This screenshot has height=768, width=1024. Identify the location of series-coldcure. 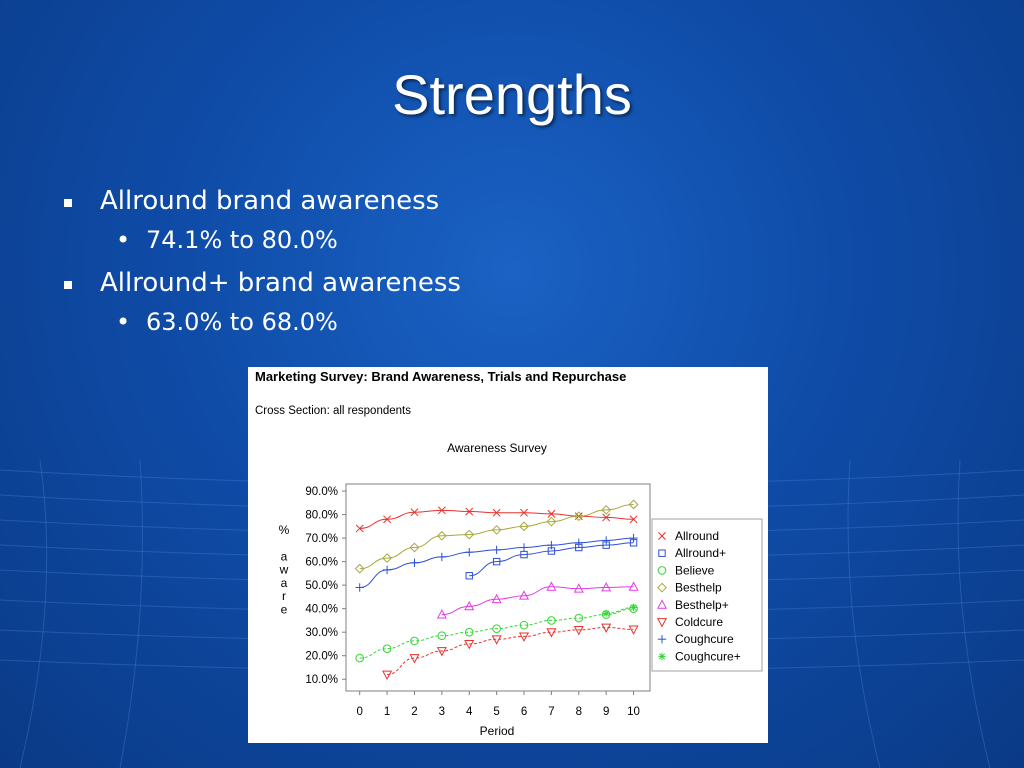
(510, 651).